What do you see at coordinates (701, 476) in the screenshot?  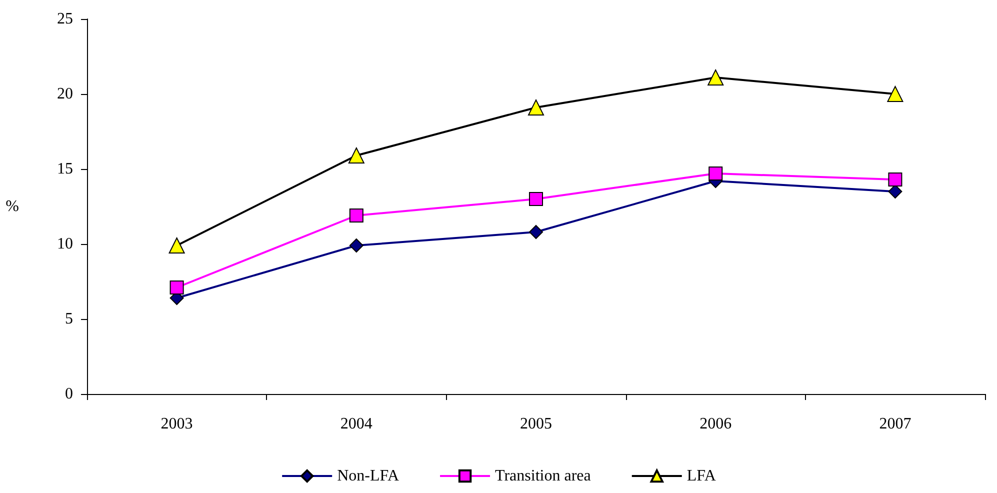 I see `legend-label: LFA` at bounding box center [701, 476].